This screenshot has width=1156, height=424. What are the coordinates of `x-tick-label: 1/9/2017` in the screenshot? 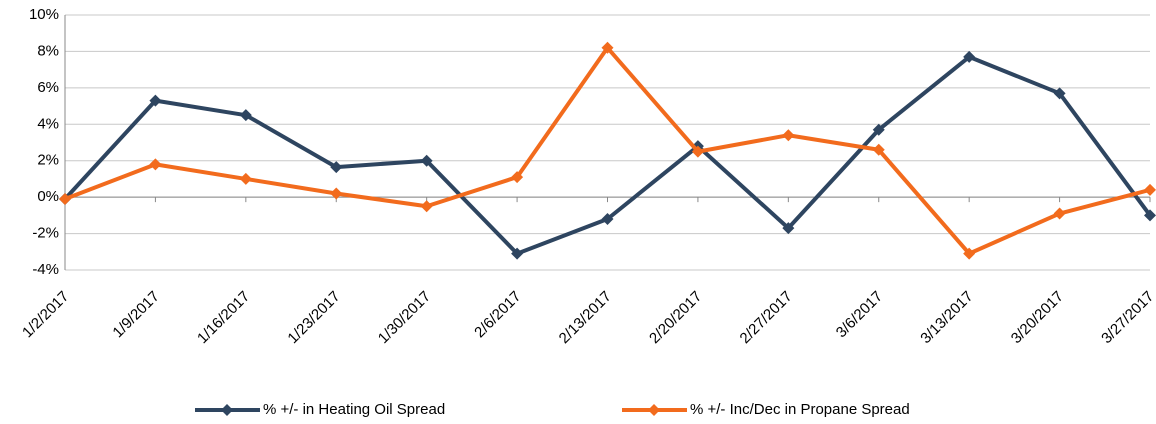 It's located at (135, 314).